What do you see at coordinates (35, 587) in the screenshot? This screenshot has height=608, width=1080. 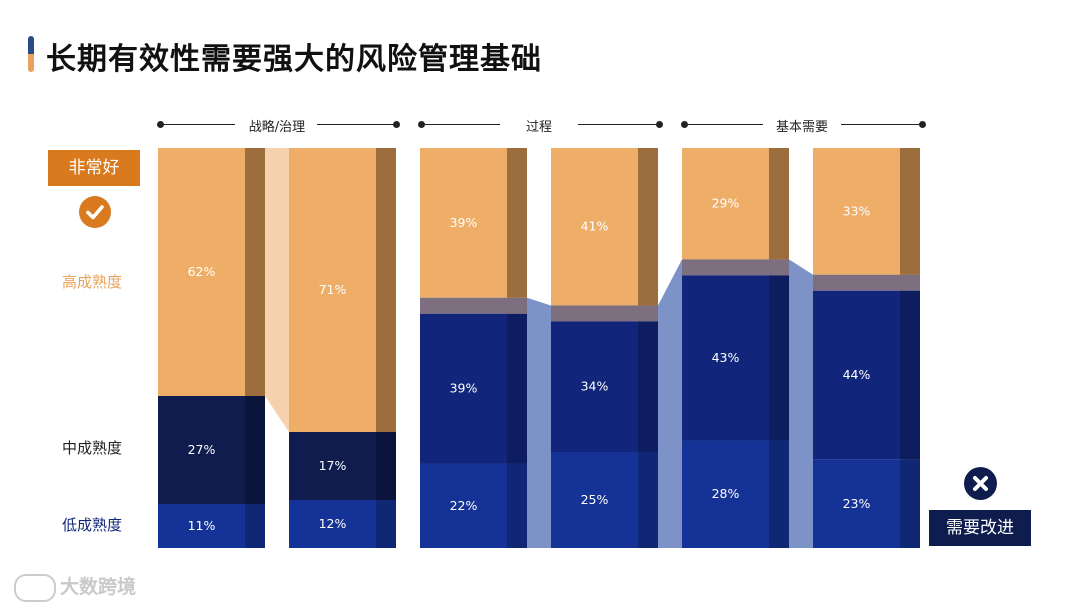 I see `watermark-logo-icon` at bounding box center [35, 587].